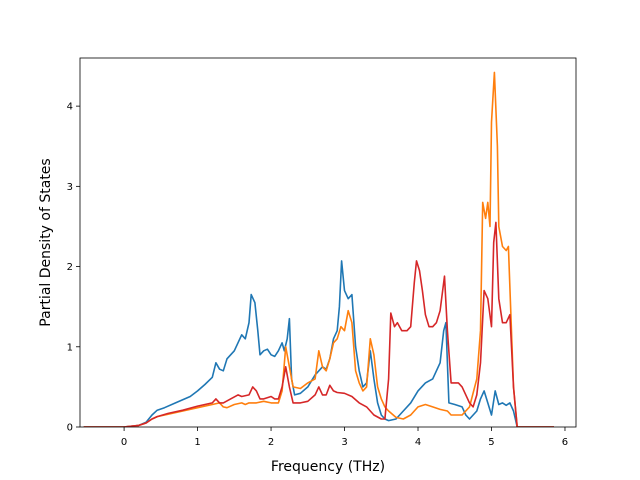  What do you see at coordinates (418, 442) in the screenshot?
I see `x-tick-label: 4` at bounding box center [418, 442].